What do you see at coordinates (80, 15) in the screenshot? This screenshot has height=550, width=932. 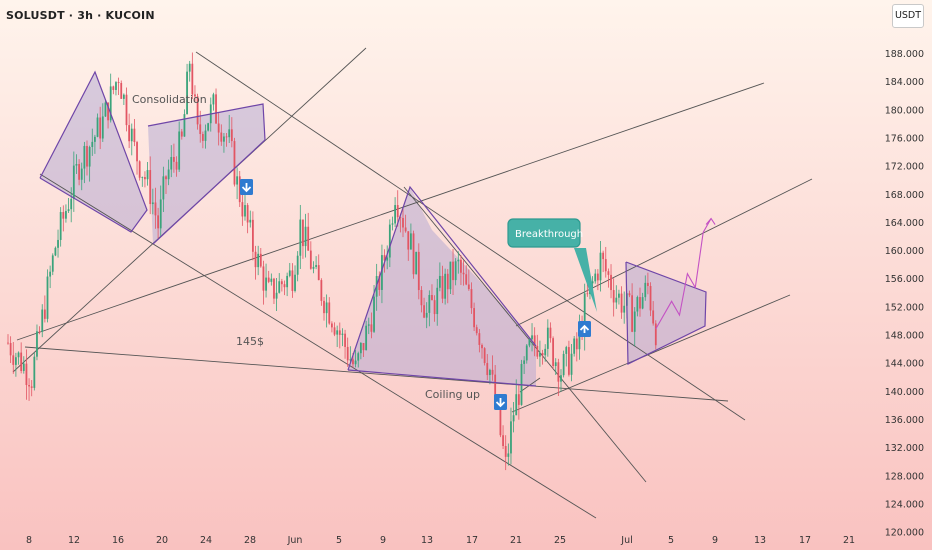 I see `symbol-title: SOLUSDT · 3h · KUCOIN` at bounding box center [80, 15].